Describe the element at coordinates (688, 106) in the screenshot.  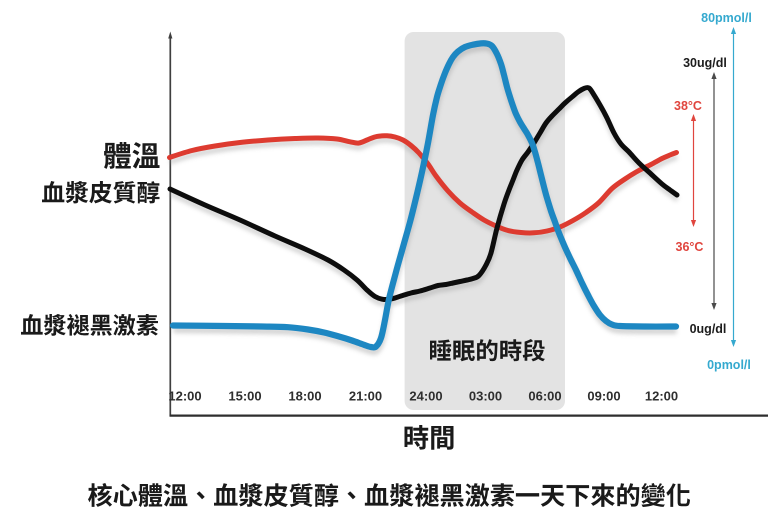
I see `svg-text: 38°C` at that location.